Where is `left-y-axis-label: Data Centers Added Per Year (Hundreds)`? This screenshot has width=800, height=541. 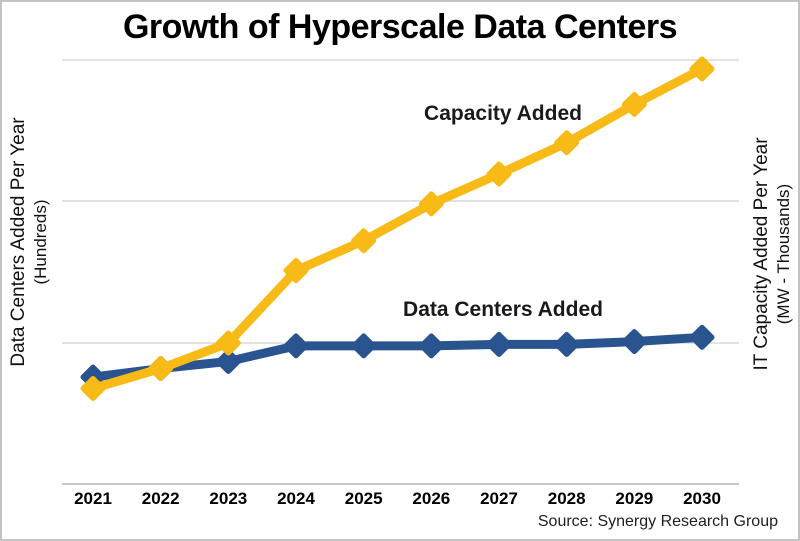 left-y-axis-label: Data Centers Added Per Year (Hundreds) is located at coordinates (28, 242).